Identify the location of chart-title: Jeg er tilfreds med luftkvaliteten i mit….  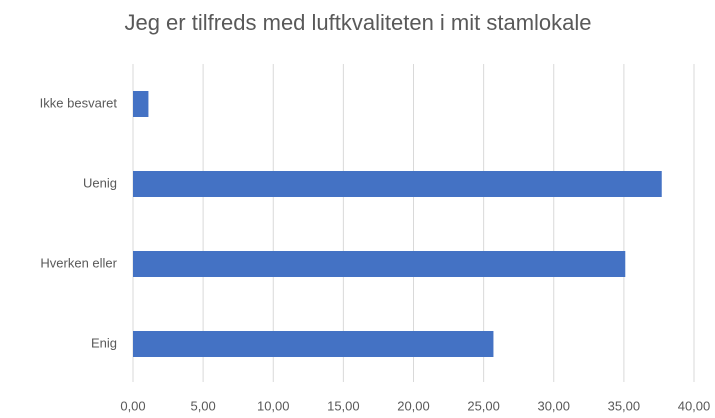
(357, 22).